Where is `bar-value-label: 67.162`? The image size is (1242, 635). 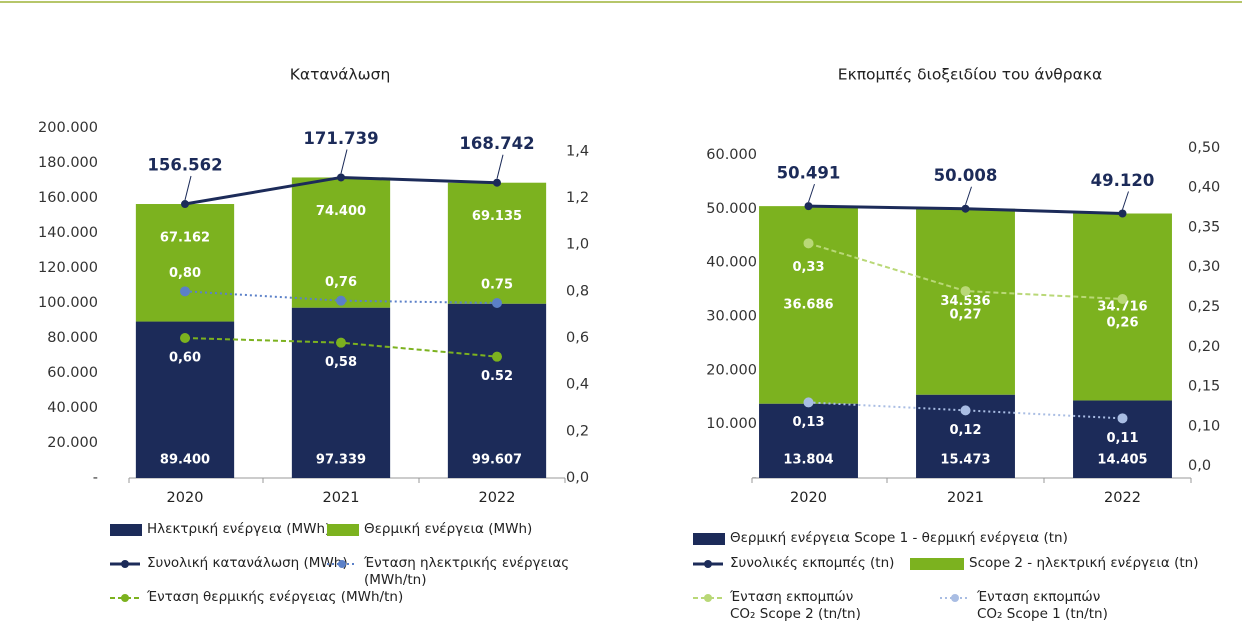 bar-value-label: 67.162 is located at coordinates (185, 238).